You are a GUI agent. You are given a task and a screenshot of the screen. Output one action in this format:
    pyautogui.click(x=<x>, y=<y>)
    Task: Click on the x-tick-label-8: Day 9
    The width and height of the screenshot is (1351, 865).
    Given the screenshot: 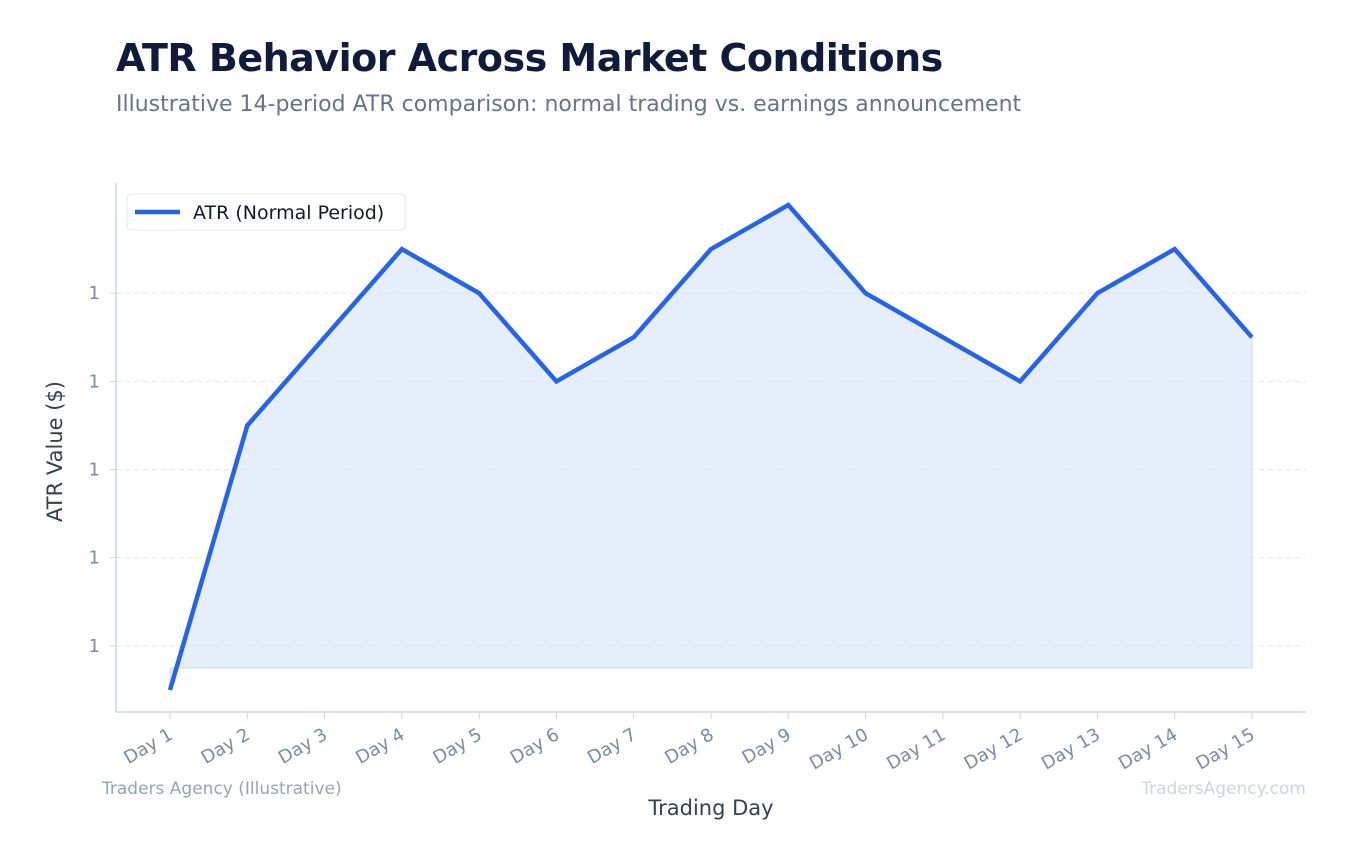 What is the action you would take?
    pyautogui.click(x=767, y=746)
    